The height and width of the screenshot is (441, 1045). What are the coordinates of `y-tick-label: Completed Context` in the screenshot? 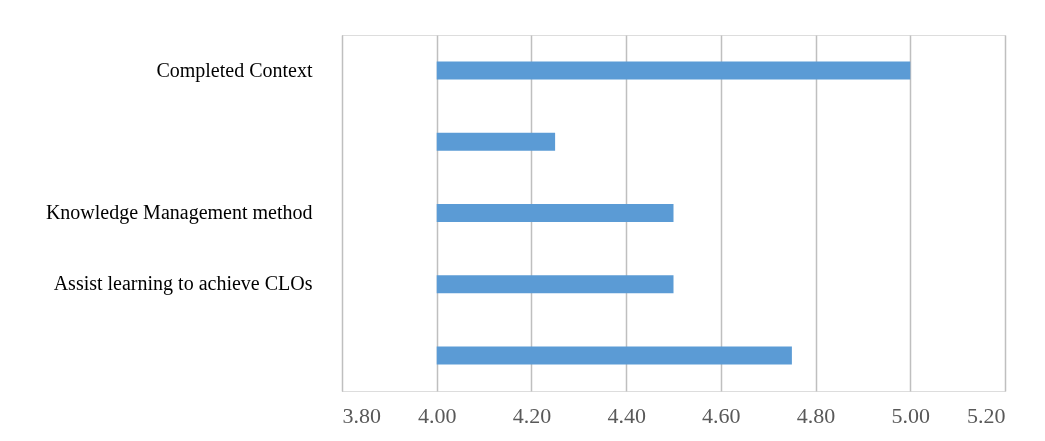 It's located at (234, 70).